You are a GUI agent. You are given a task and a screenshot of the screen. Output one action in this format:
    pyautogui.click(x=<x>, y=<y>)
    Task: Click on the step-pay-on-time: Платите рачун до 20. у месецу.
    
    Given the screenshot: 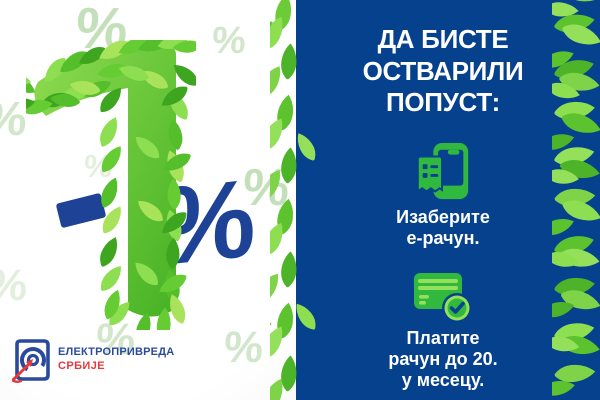 What is the action you would take?
    pyautogui.click(x=443, y=331)
    